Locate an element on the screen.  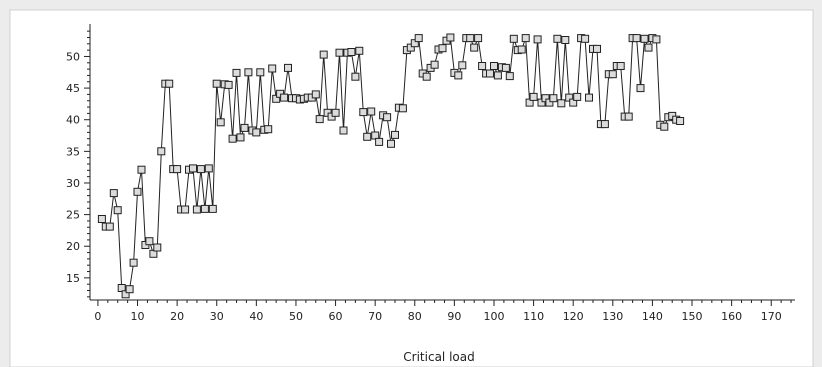
y-tick-label: 15 is located at coordinates (73, 278).